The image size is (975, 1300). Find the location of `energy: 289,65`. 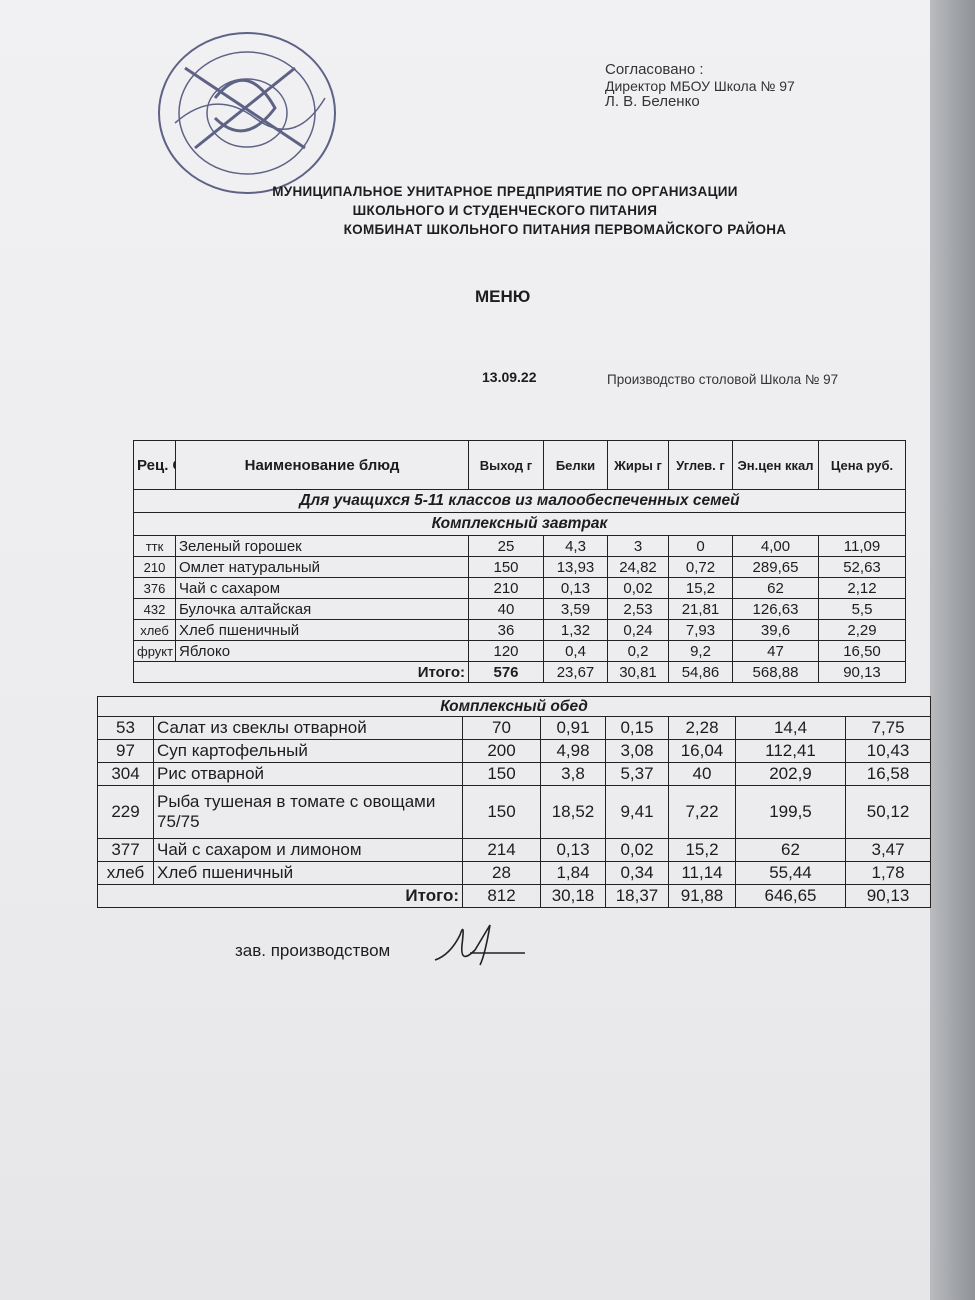

energy: 289,65 is located at coordinates (775, 567).